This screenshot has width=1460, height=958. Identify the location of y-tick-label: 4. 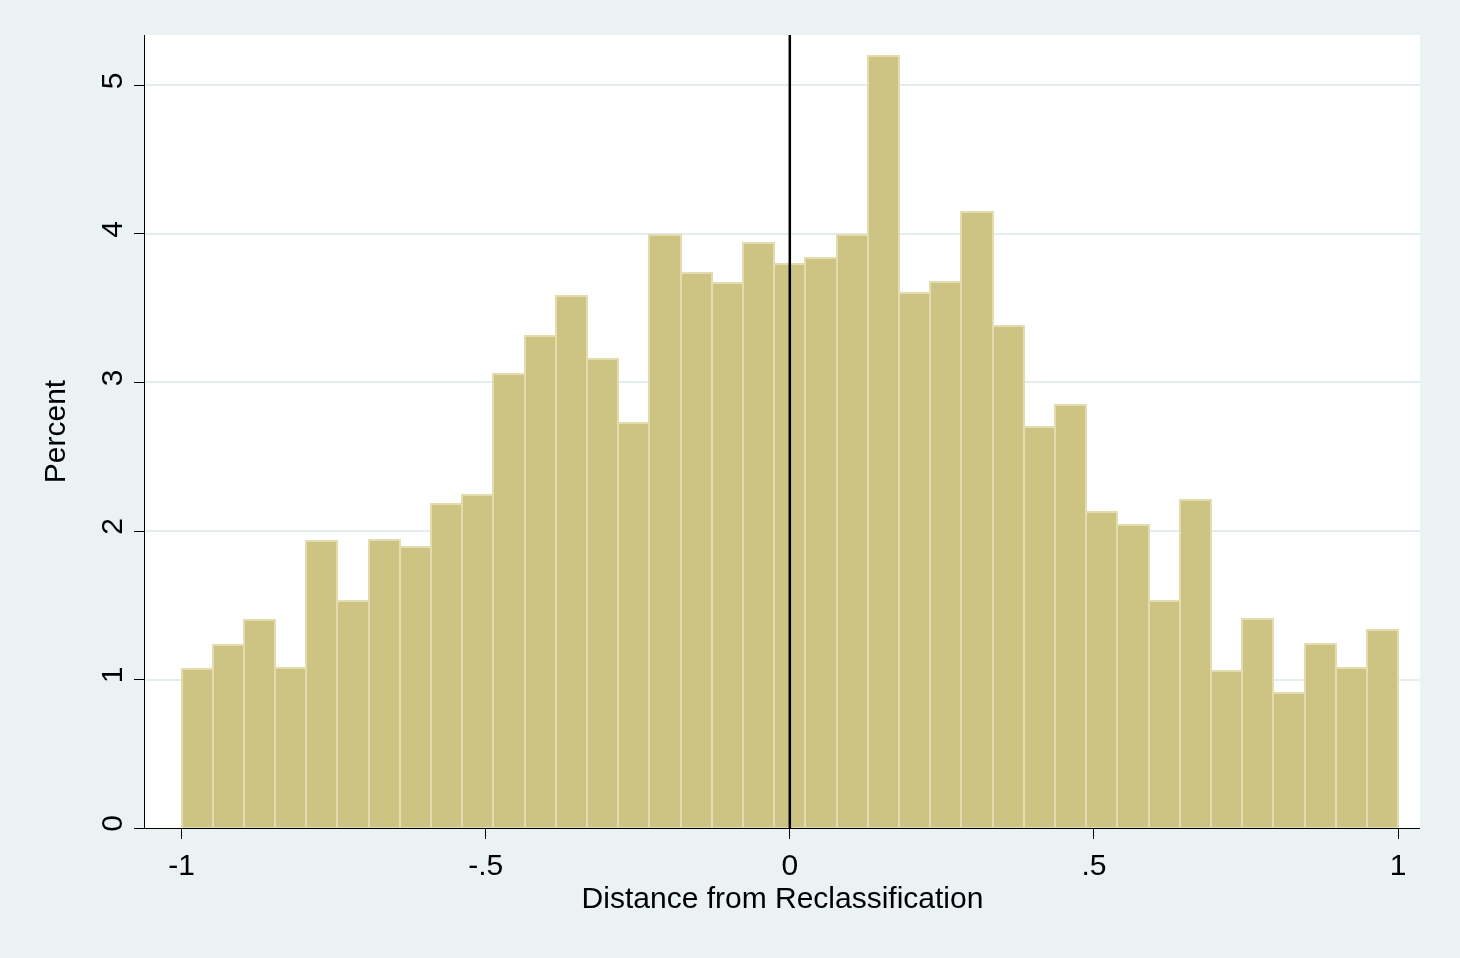
(111, 229).